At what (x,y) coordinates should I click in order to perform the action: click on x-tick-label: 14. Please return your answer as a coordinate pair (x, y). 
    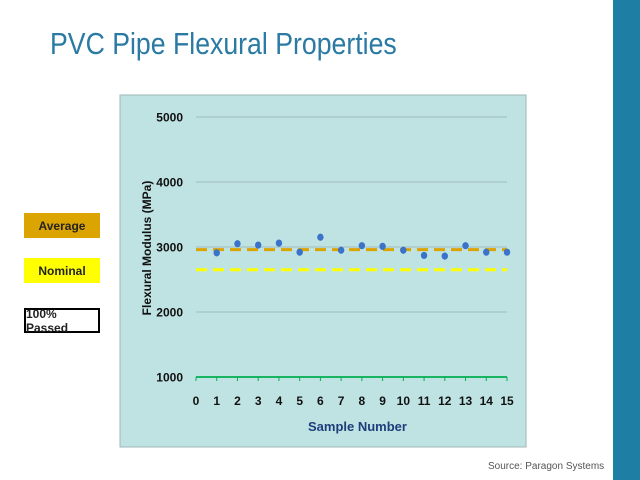
    Looking at the image, I should click on (487, 401).